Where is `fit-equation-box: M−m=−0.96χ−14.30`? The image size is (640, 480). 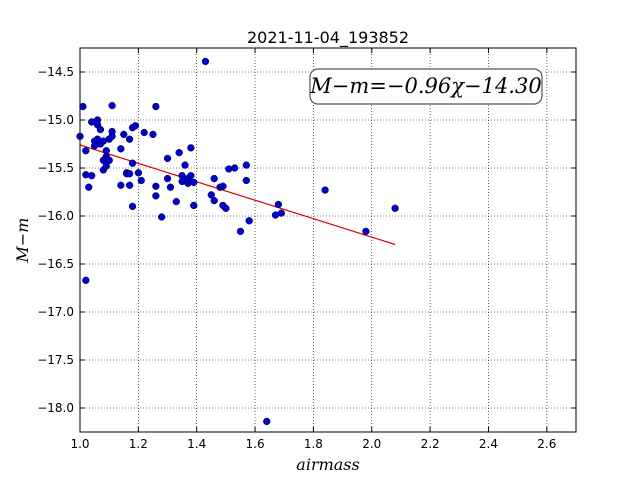 fit-equation-box: M−m=−0.96χ−14.30 is located at coordinates (426, 86).